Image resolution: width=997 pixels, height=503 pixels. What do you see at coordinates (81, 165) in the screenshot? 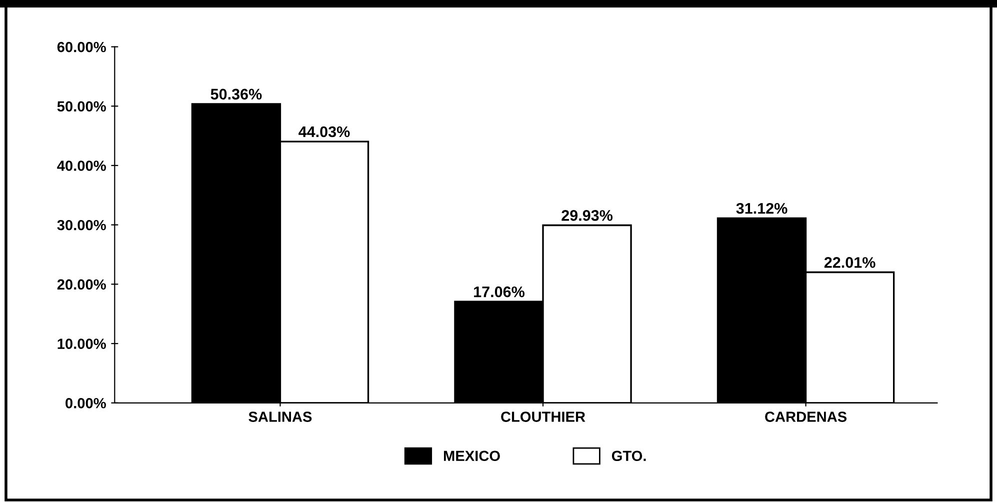
I see `y-tick-label: 40.00%` at bounding box center [81, 165].